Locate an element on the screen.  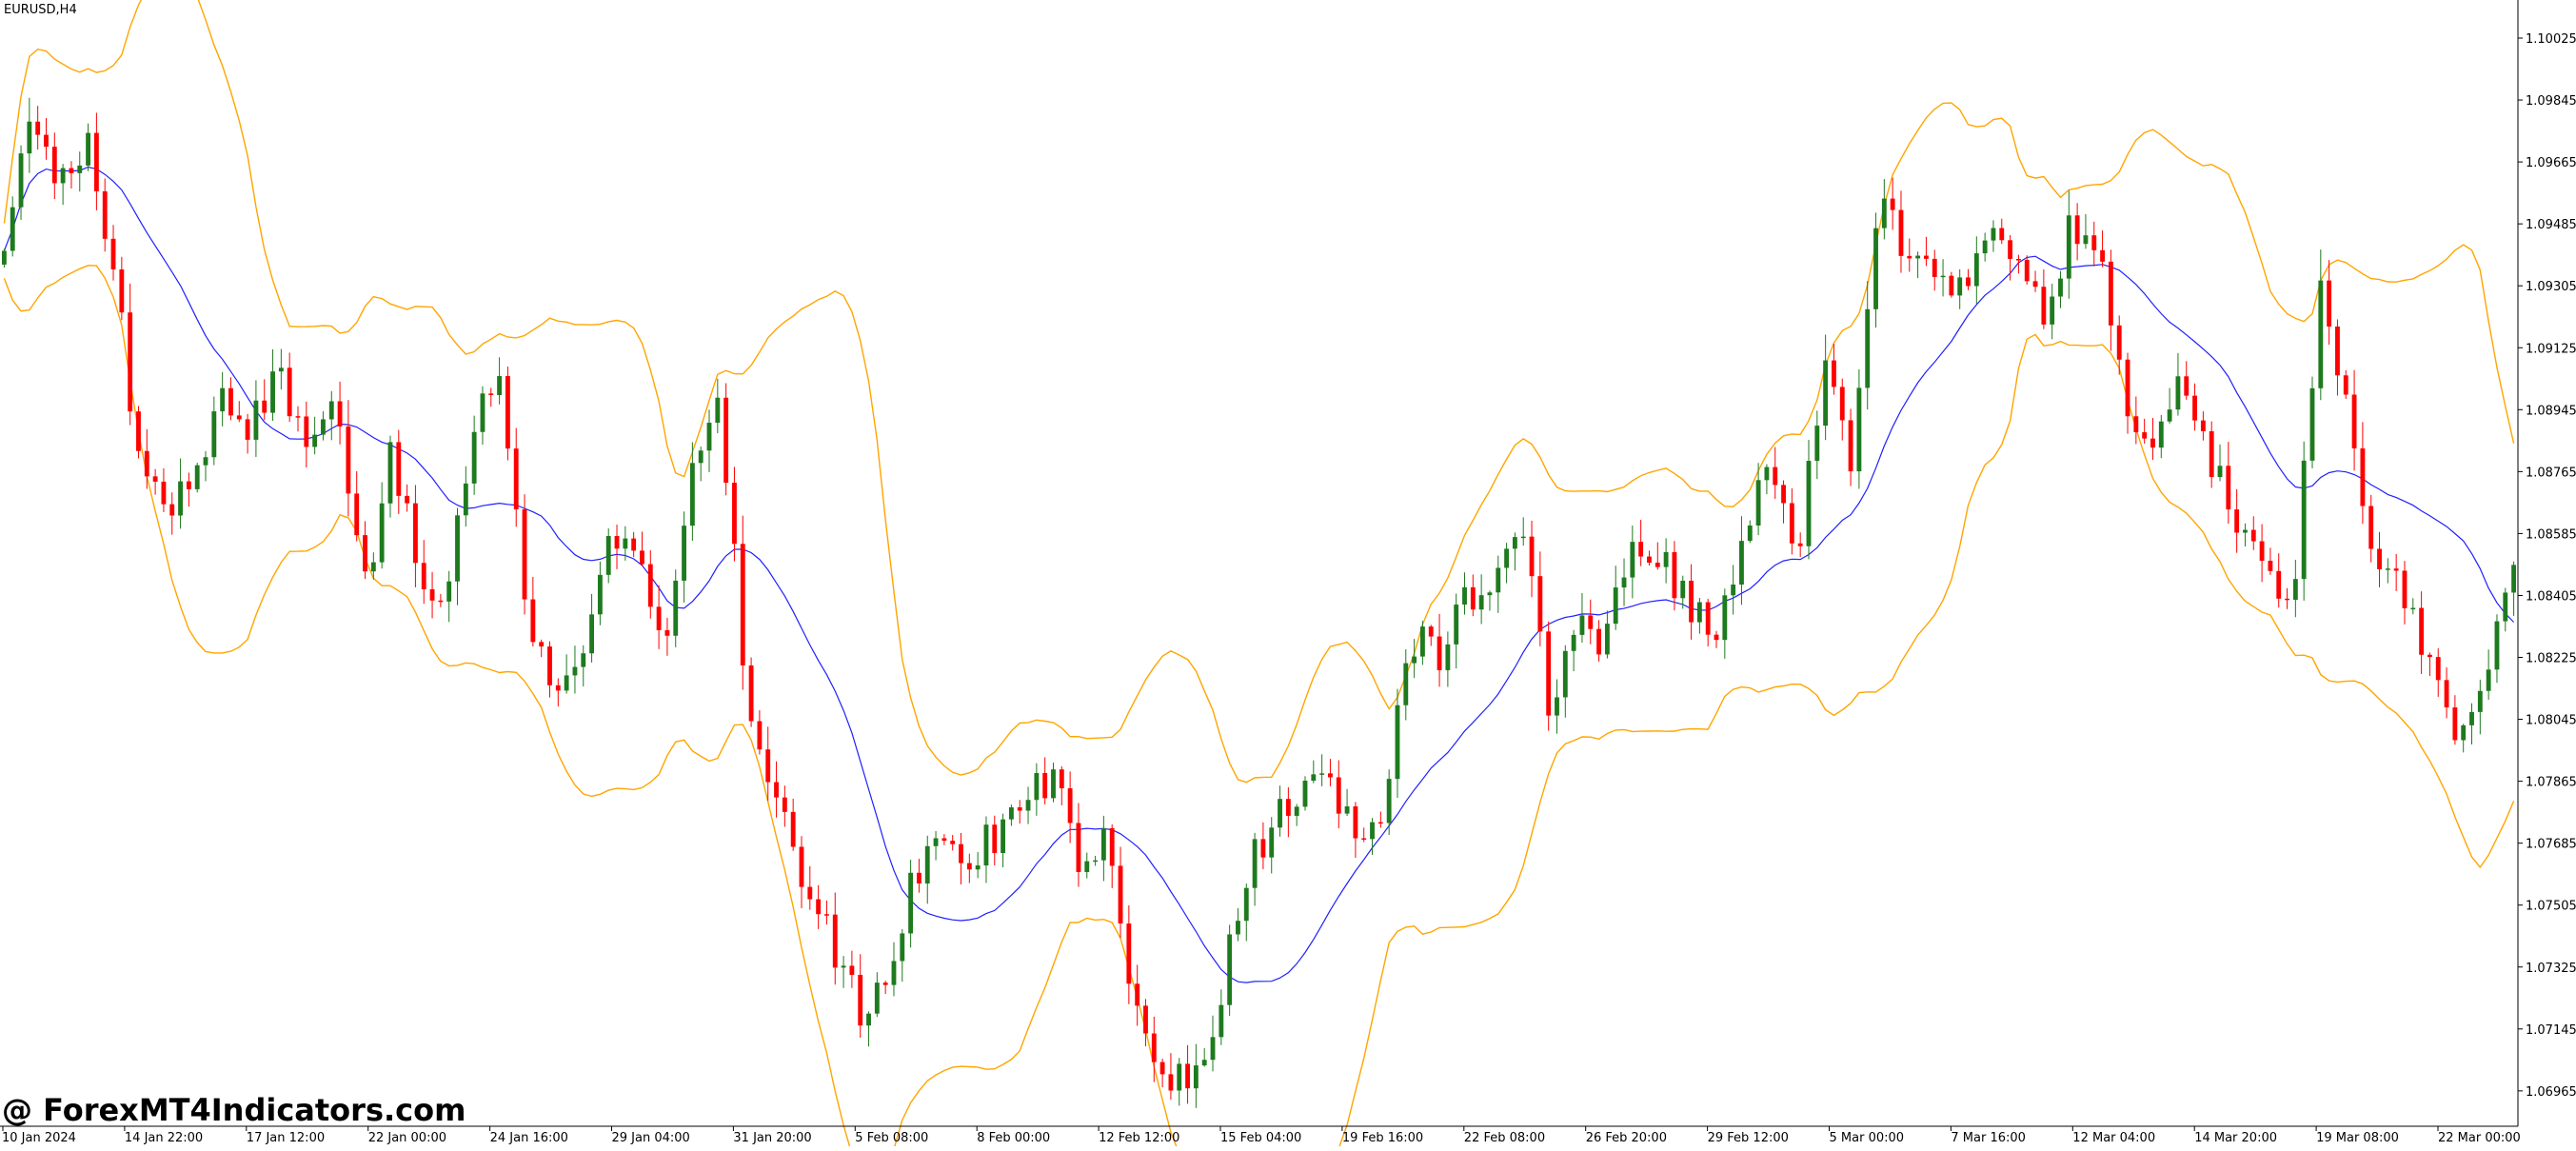
y-tick-label: 1.08045 is located at coordinates (2551, 721).